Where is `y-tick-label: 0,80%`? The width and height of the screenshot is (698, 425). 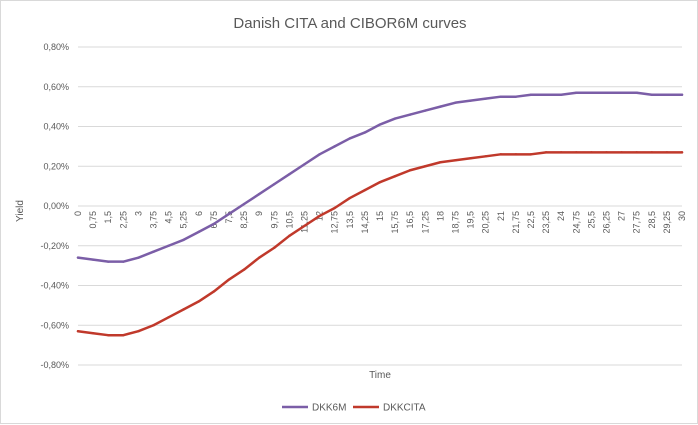 y-tick-label: 0,80% is located at coordinates (56, 47).